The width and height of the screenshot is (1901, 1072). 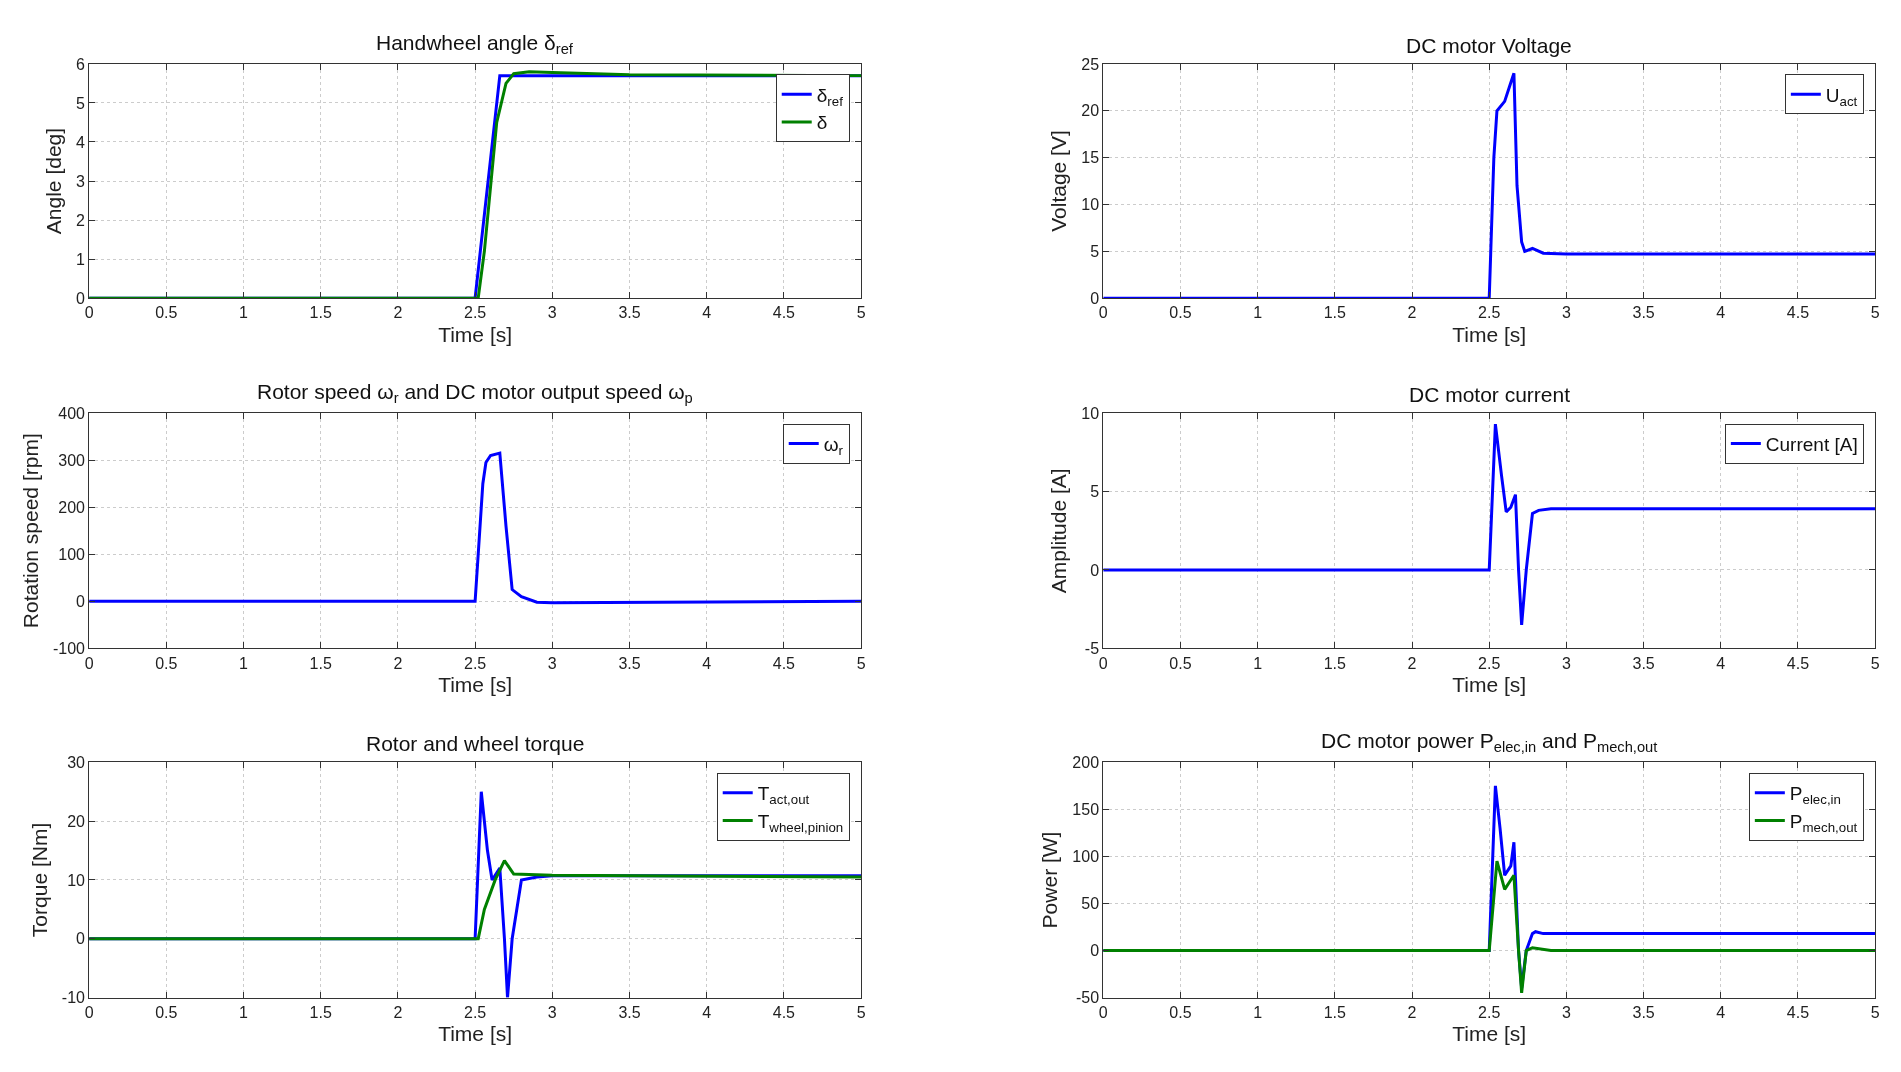 I want to click on legend-label: δ$_{ref}$, so click(x=830, y=96).